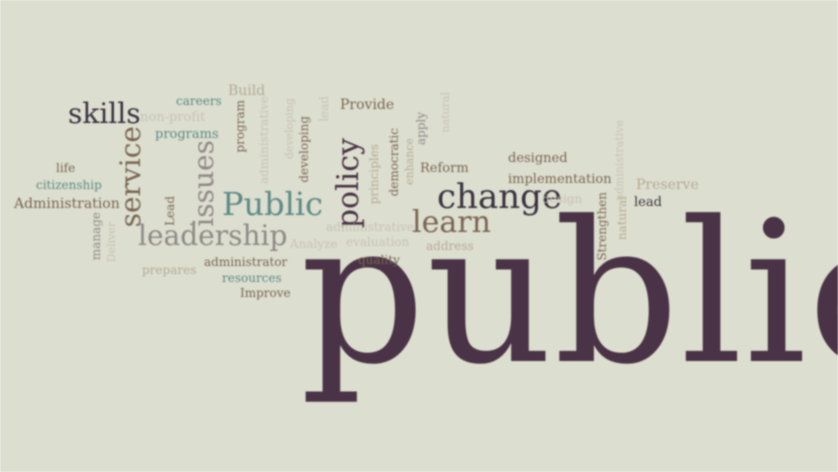  I want to click on word-preserve: Preserve, so click(667, 185).